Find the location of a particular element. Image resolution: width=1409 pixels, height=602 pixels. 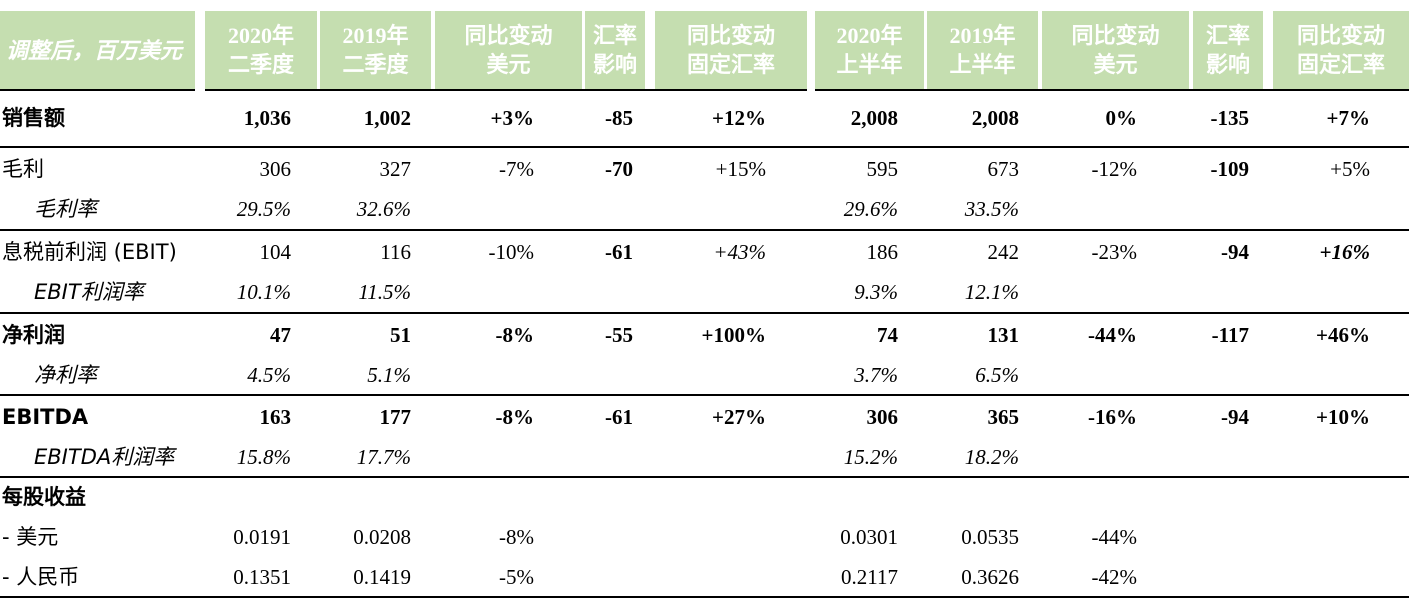

table-cell: 11.5% is located at coordinates (384, 292).